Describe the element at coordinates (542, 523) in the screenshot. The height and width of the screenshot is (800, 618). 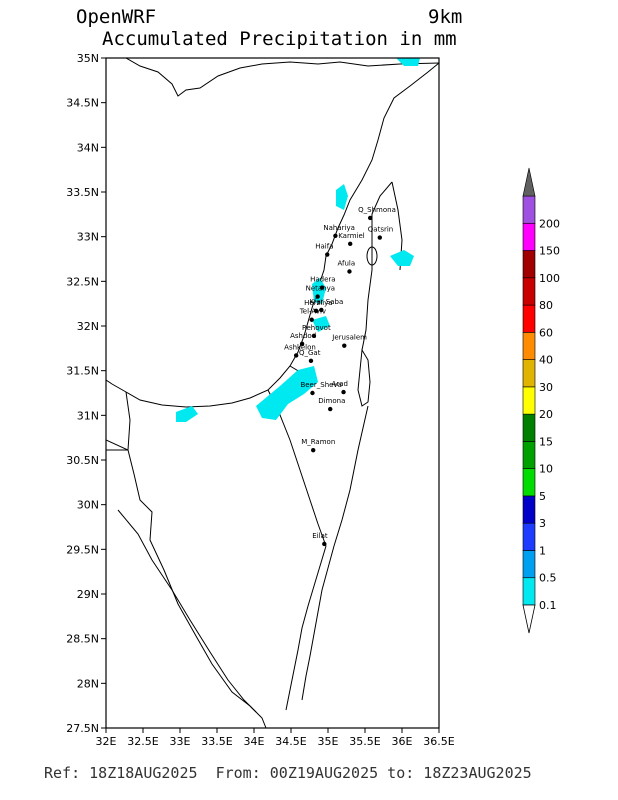
I see `legend-label: 3` at that location.